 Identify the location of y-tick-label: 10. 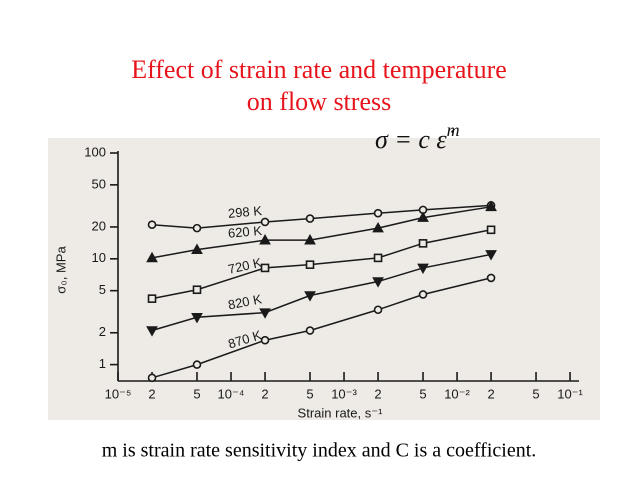
(99, 257).